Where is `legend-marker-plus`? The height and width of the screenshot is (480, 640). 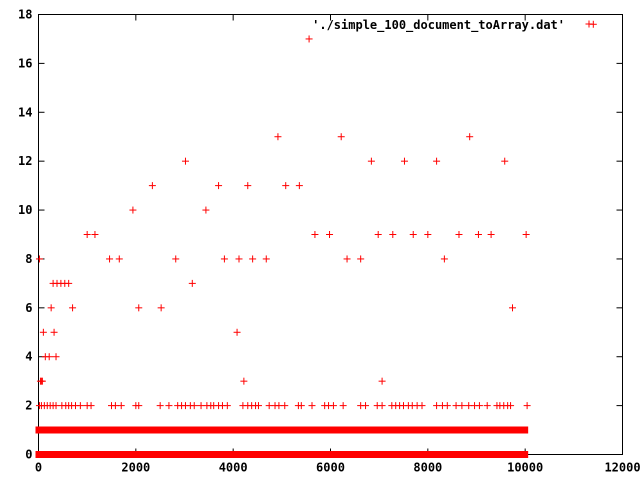 legend-marker-plus is located at coordinates (589, 24).